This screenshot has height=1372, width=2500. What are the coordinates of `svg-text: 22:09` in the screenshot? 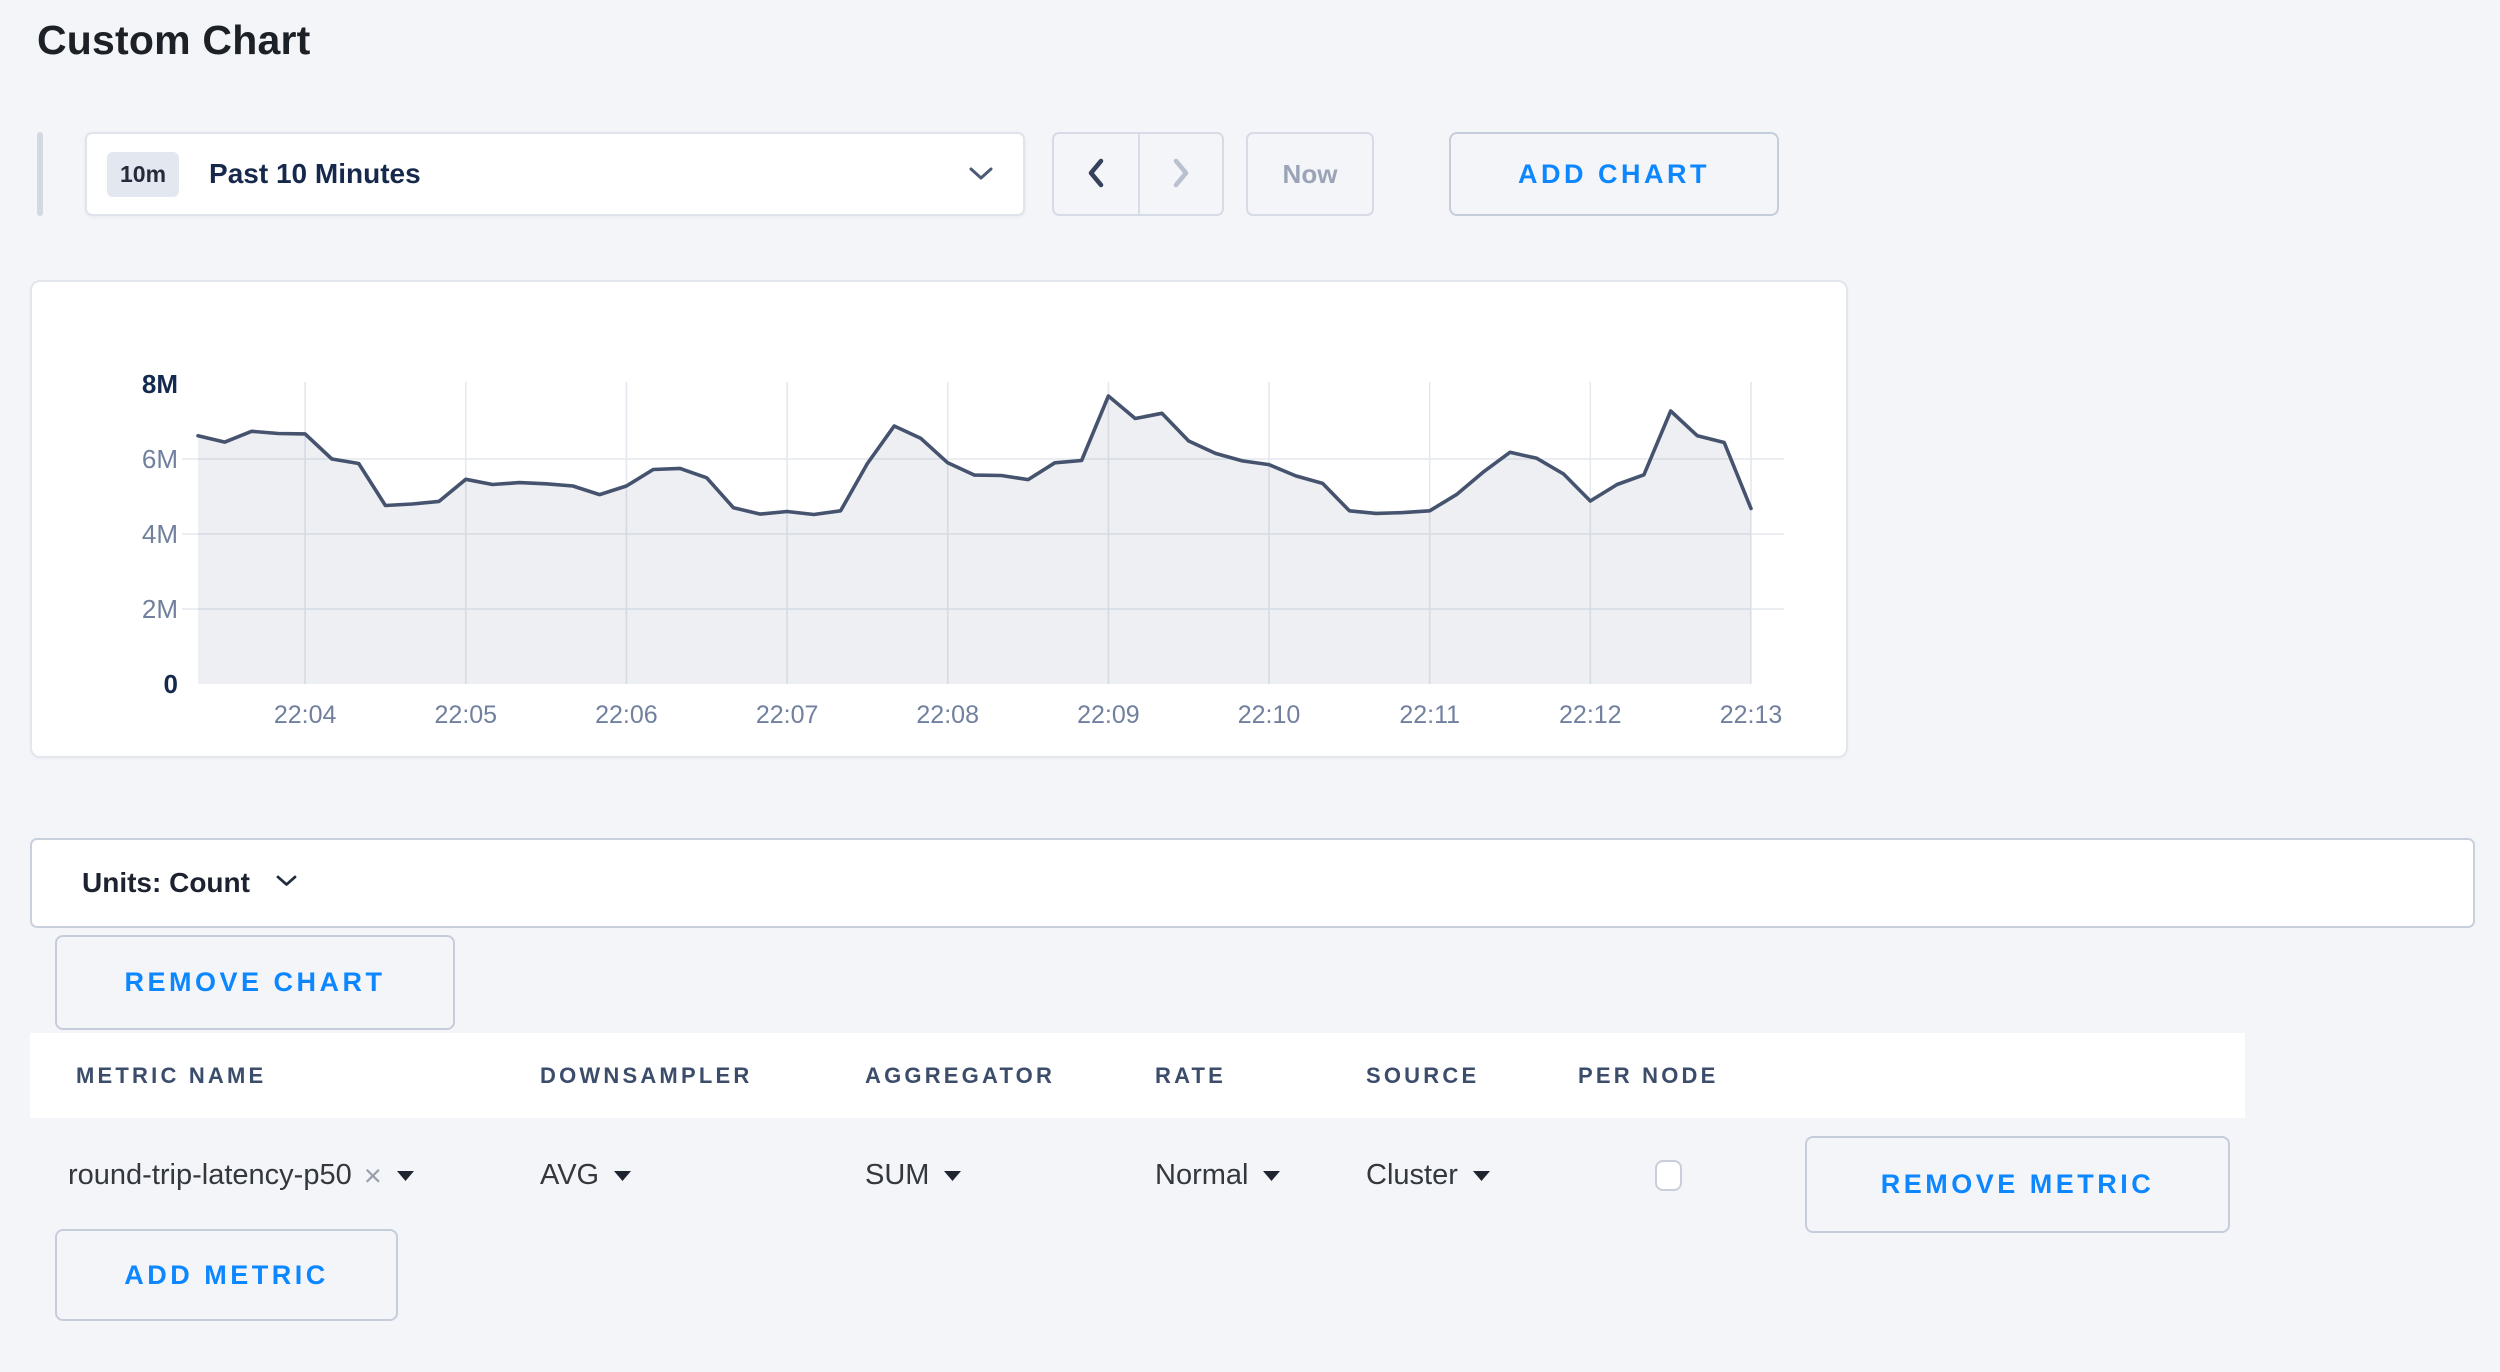 It's located at (1108, 715).